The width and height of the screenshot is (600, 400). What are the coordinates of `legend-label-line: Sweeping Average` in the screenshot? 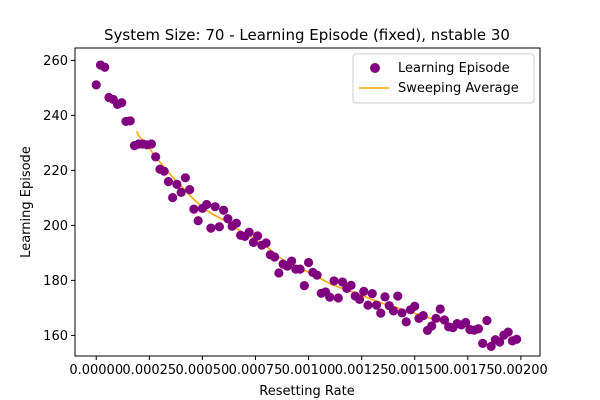 It's located at (458, 88).